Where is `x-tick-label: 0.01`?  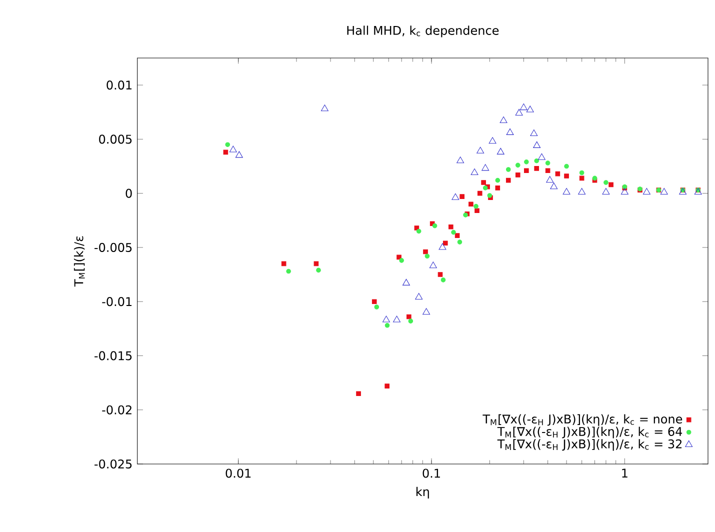
x-tick-label: 0.01 is located at coordinates (238, 473).